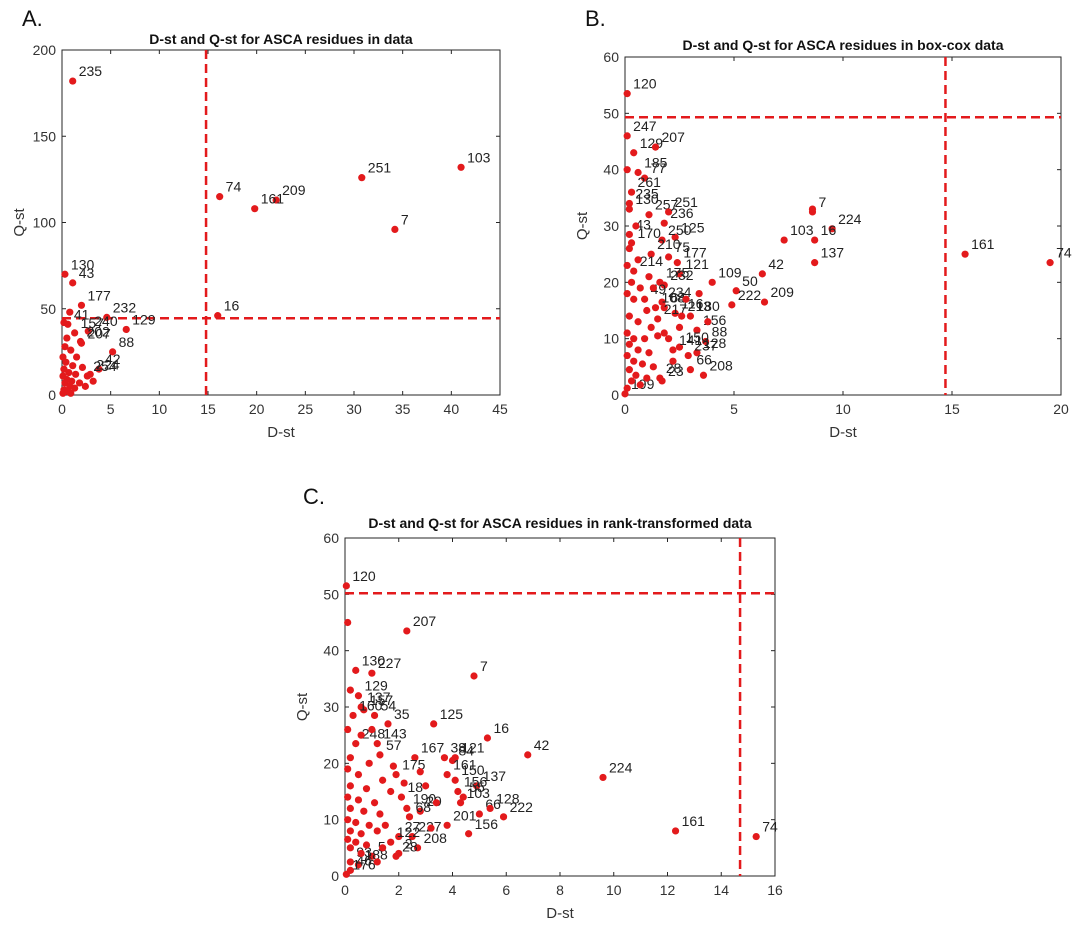  Describe the element at coordinates (399, 890) in the screenshot. I see `x-tick-label: 2` at that location.